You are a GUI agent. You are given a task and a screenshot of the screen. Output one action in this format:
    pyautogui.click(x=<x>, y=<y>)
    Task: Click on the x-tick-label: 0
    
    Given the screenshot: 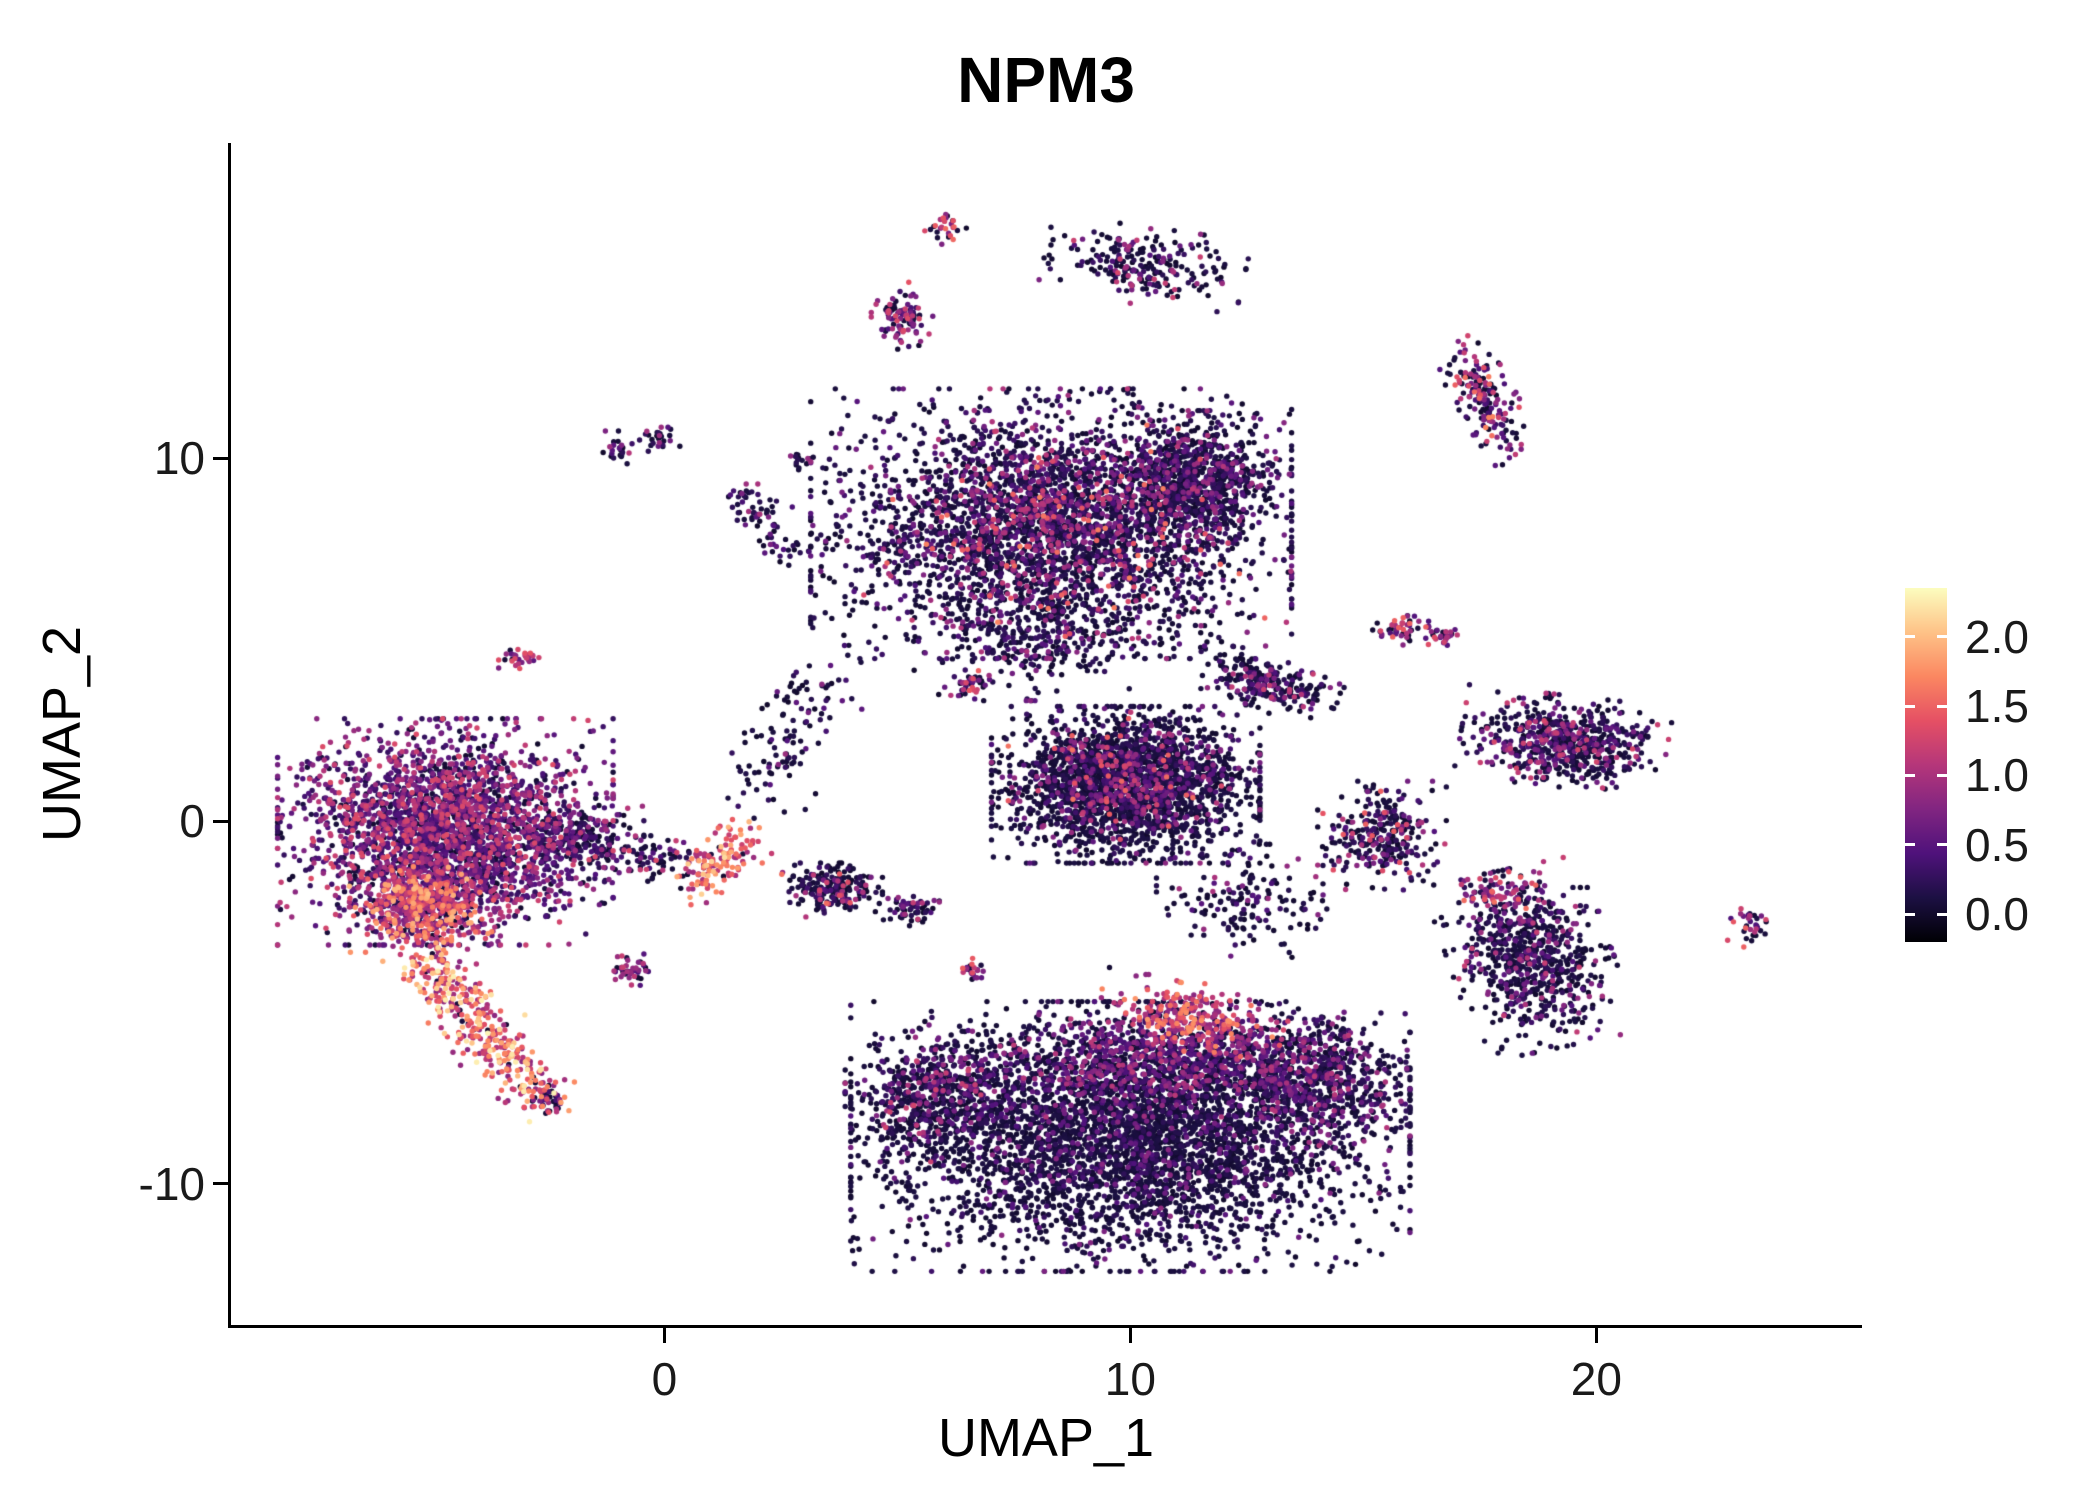 What is the action you would take?
    pyautogui.click(x=664, y=1379)
    